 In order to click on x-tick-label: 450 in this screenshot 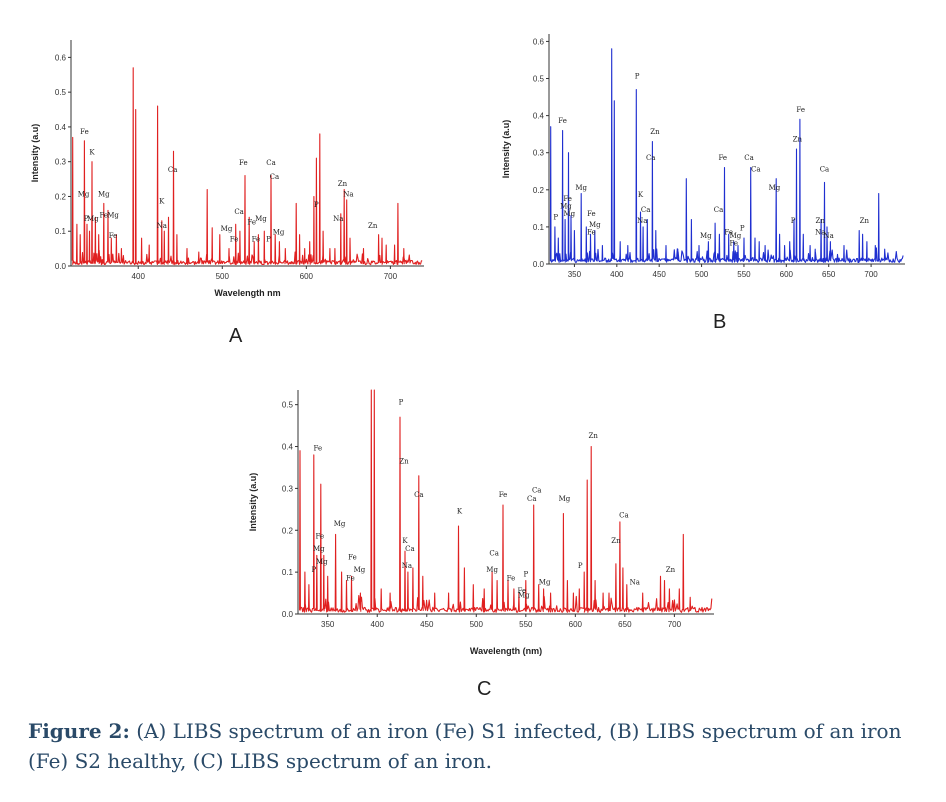, I will do `click(660, 274)`.